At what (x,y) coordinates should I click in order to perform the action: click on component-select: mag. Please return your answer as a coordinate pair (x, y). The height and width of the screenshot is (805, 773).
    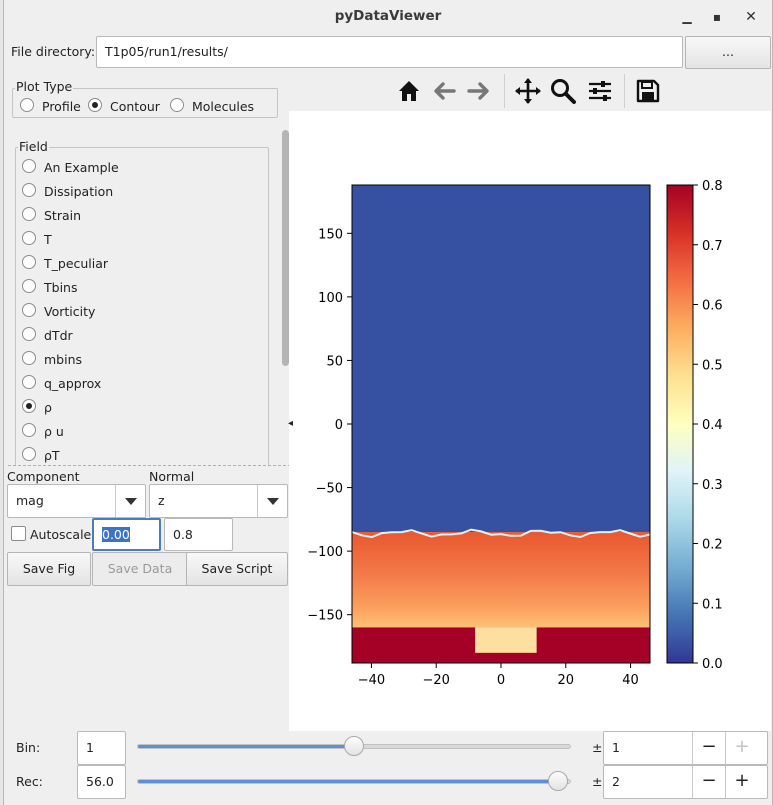
    Looking at the image, I should click on (76, 501).